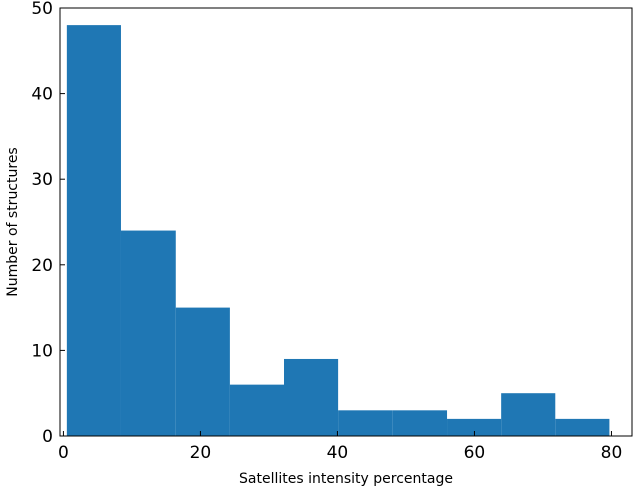  I want to click on y-tick-label: 0, so click(47, 437).